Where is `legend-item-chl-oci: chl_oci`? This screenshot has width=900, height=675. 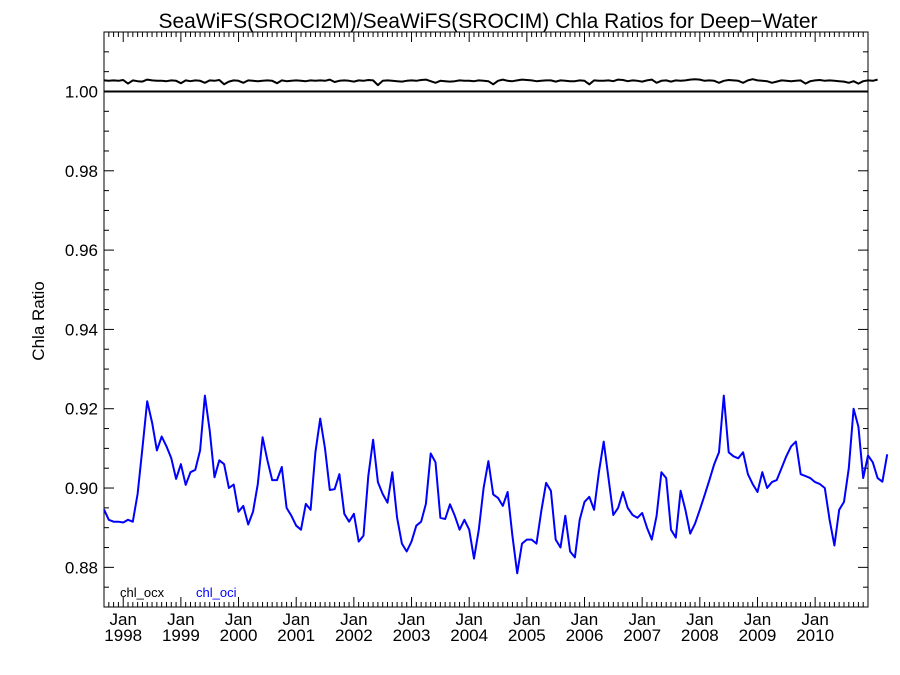 legend-item-chl-oci: chl_oci is located at coordinates (216, 592).